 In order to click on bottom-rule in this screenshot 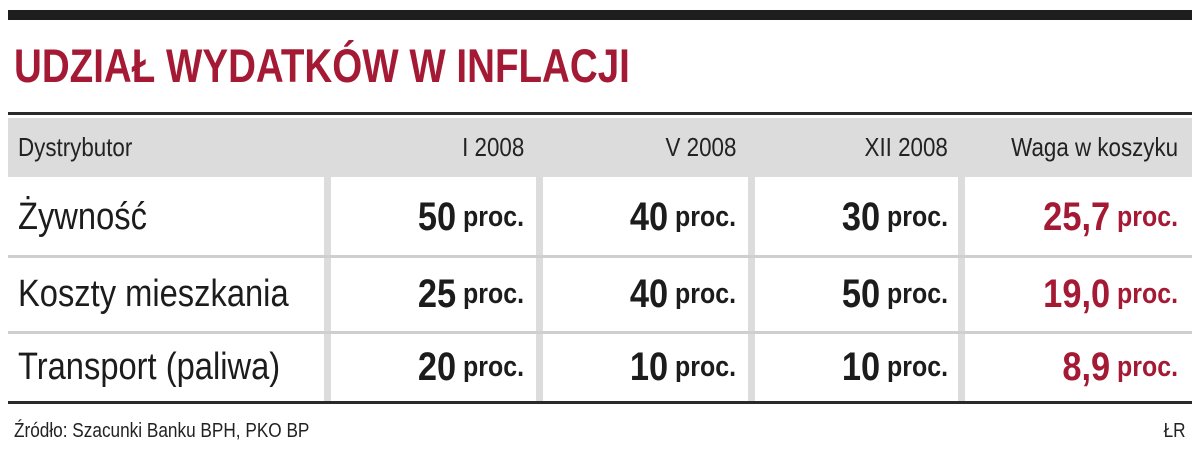, I will do `click(600, 402)`.